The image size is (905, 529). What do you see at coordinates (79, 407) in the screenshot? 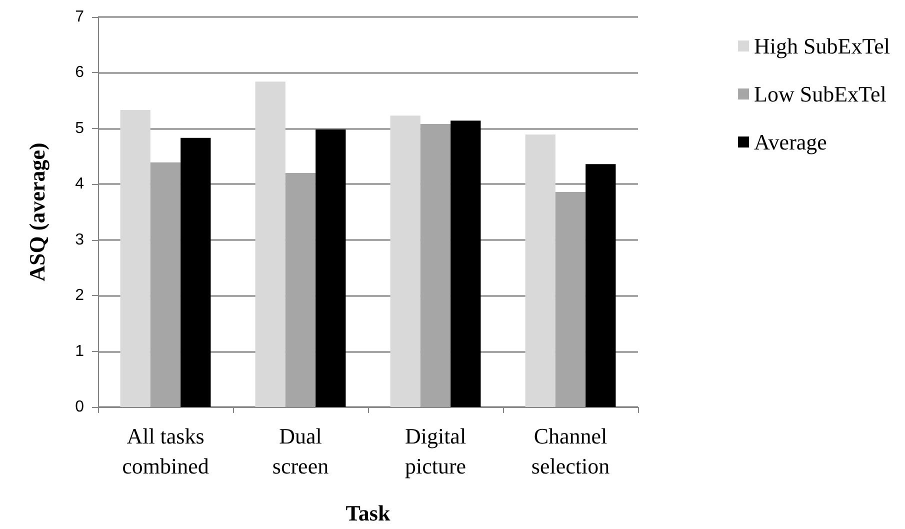
I see `y-tick-label: 0` at bounding box center [79, 407].